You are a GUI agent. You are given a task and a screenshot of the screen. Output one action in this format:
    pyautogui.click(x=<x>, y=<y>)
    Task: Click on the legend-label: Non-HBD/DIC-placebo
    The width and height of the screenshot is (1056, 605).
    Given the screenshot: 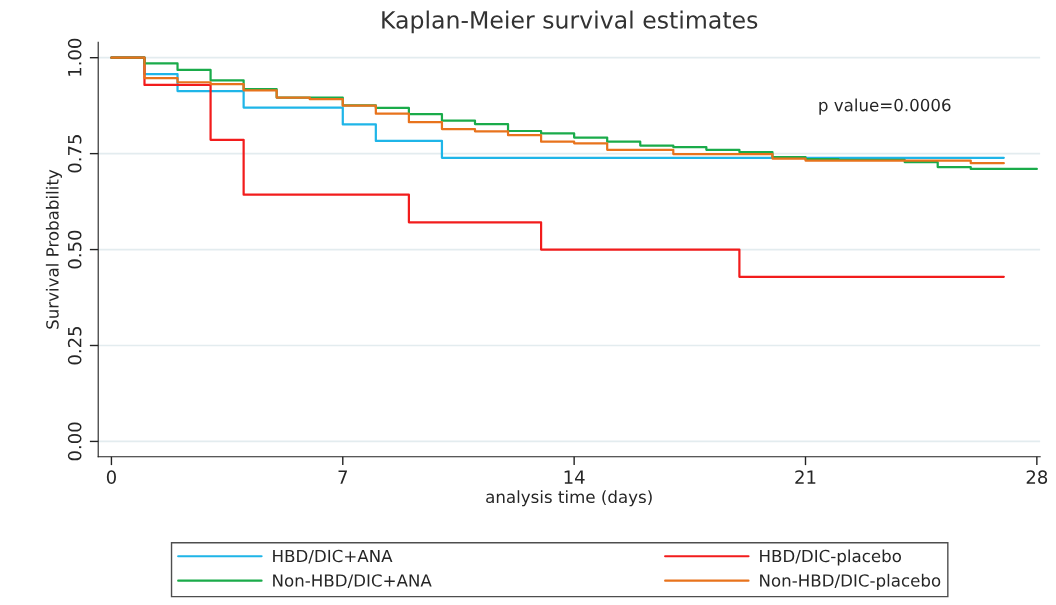 What is the action you would take?
    pyautogui.click(x=850, y=581)
    